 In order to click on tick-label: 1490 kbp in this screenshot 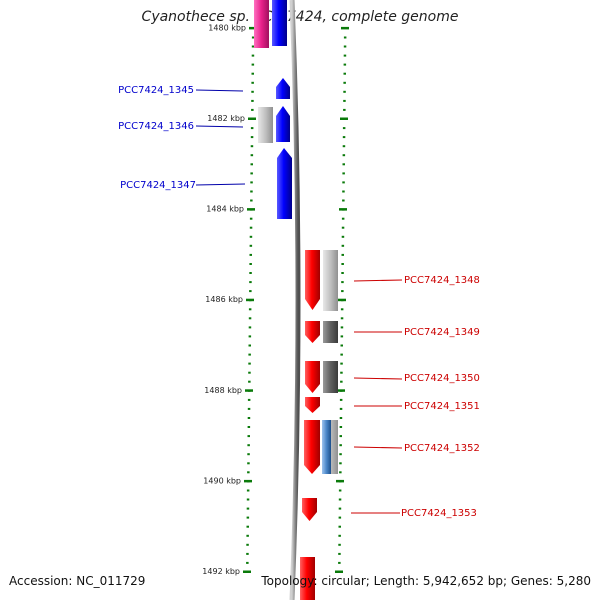, I will do `click(222, 480)`.